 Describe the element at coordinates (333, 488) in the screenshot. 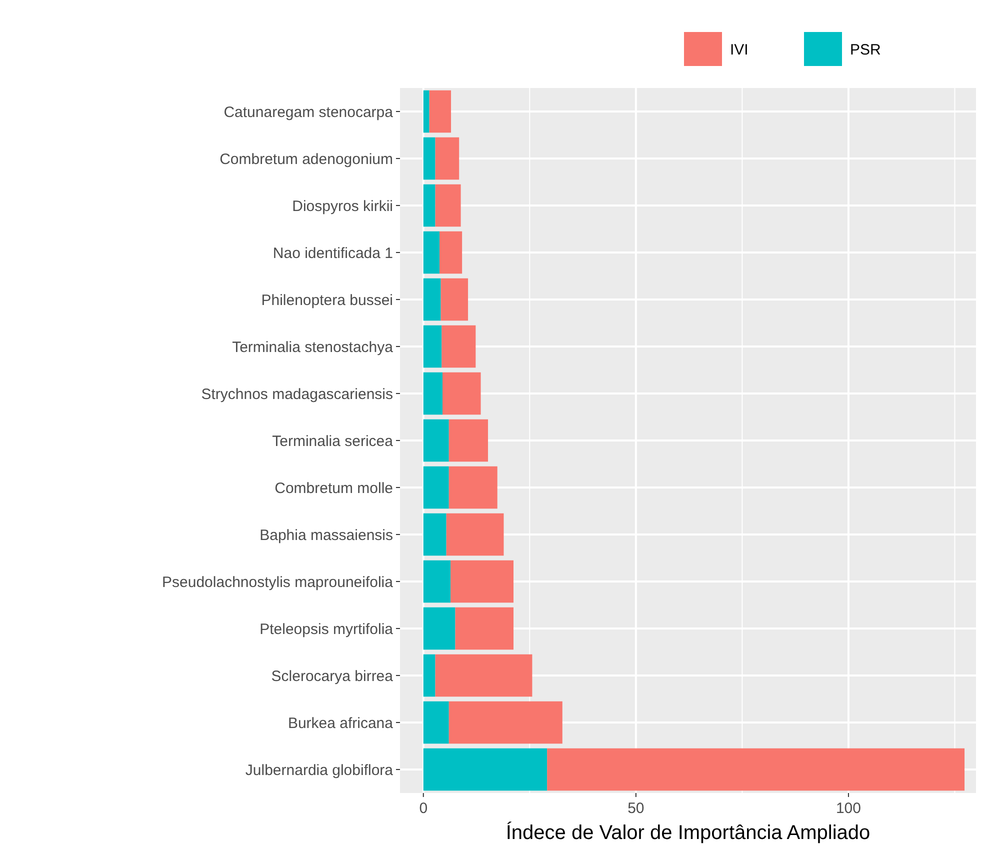

I see `y-tick-label: Combretum molle` at that location.